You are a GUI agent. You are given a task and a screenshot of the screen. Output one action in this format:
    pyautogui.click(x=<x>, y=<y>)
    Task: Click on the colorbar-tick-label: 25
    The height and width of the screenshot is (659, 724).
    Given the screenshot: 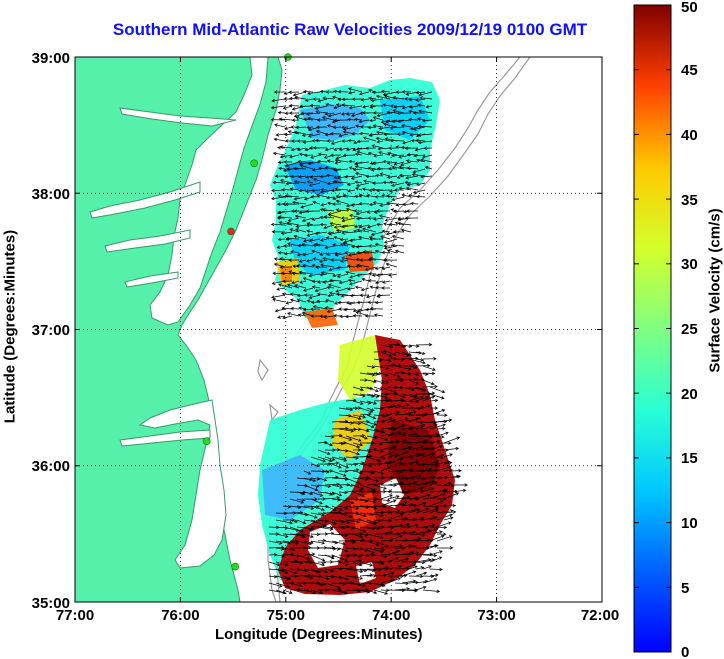 What is the action you would take?
    pyautogui.click(x=689, y=329)
    